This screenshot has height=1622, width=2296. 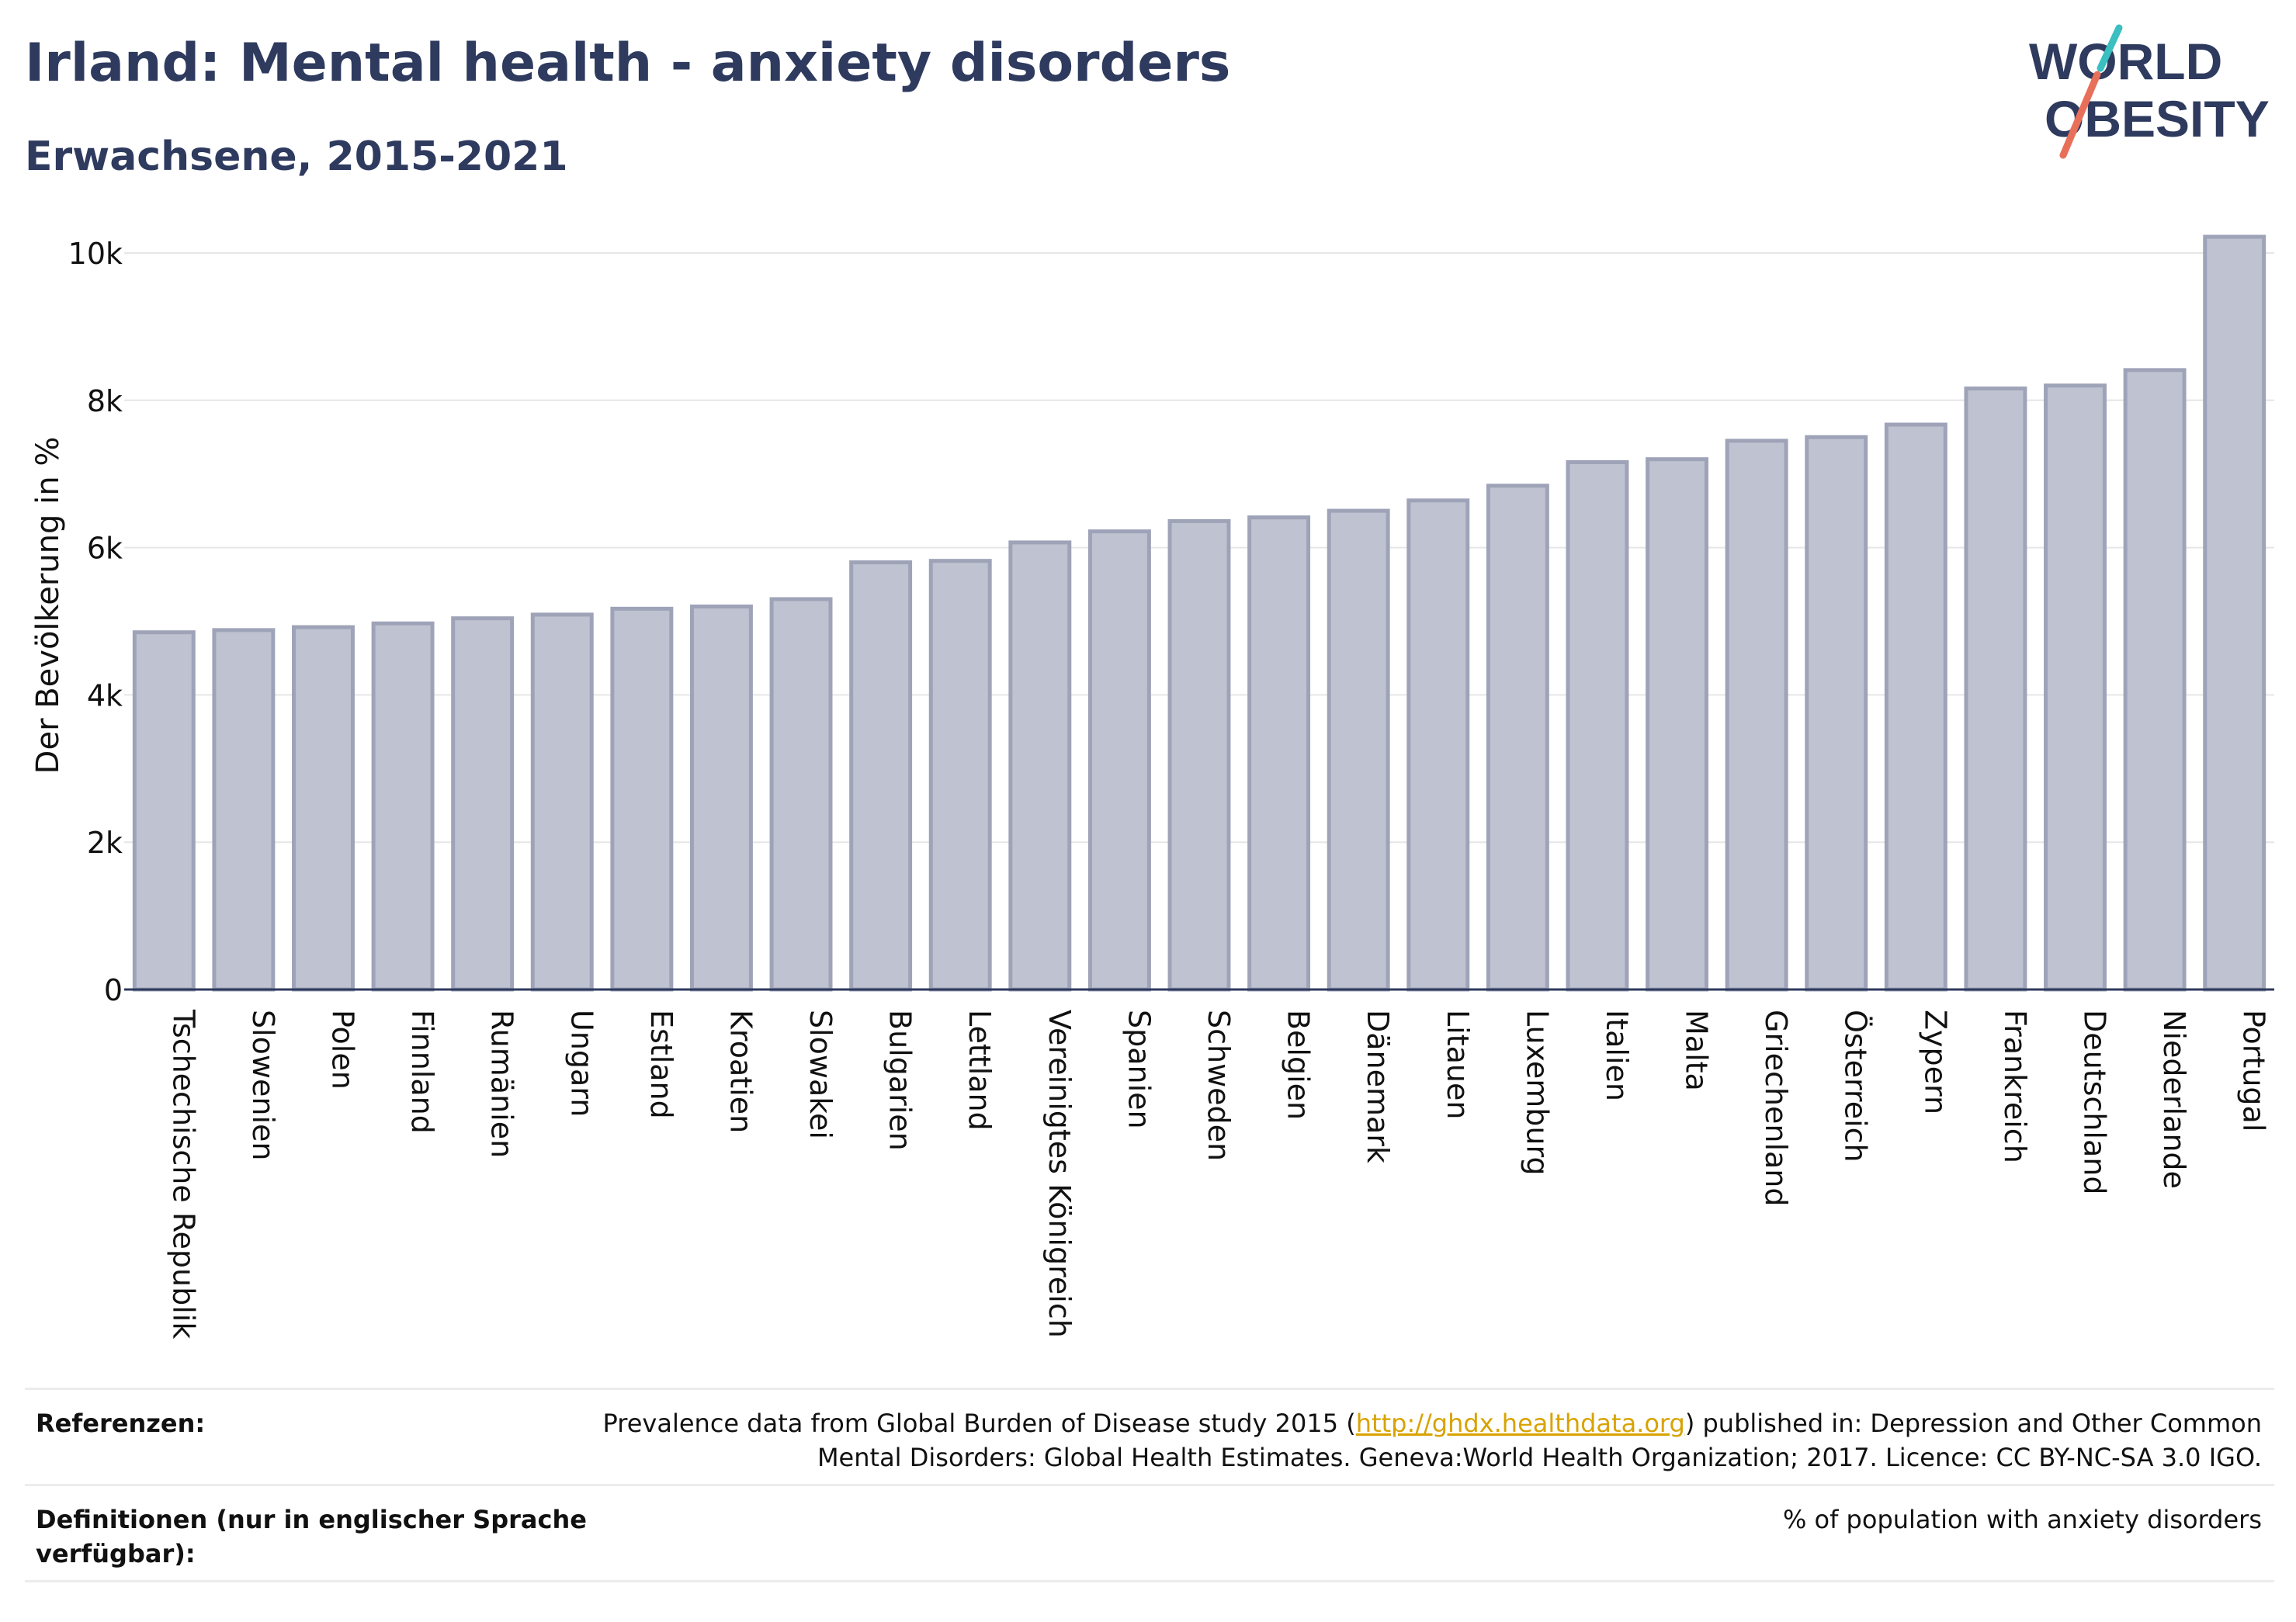 What do you see at coordinates (1537, 1093) in the screenshot?
I see `x-tick-label: Luxemburg` at bounding box center [1537, 1093].